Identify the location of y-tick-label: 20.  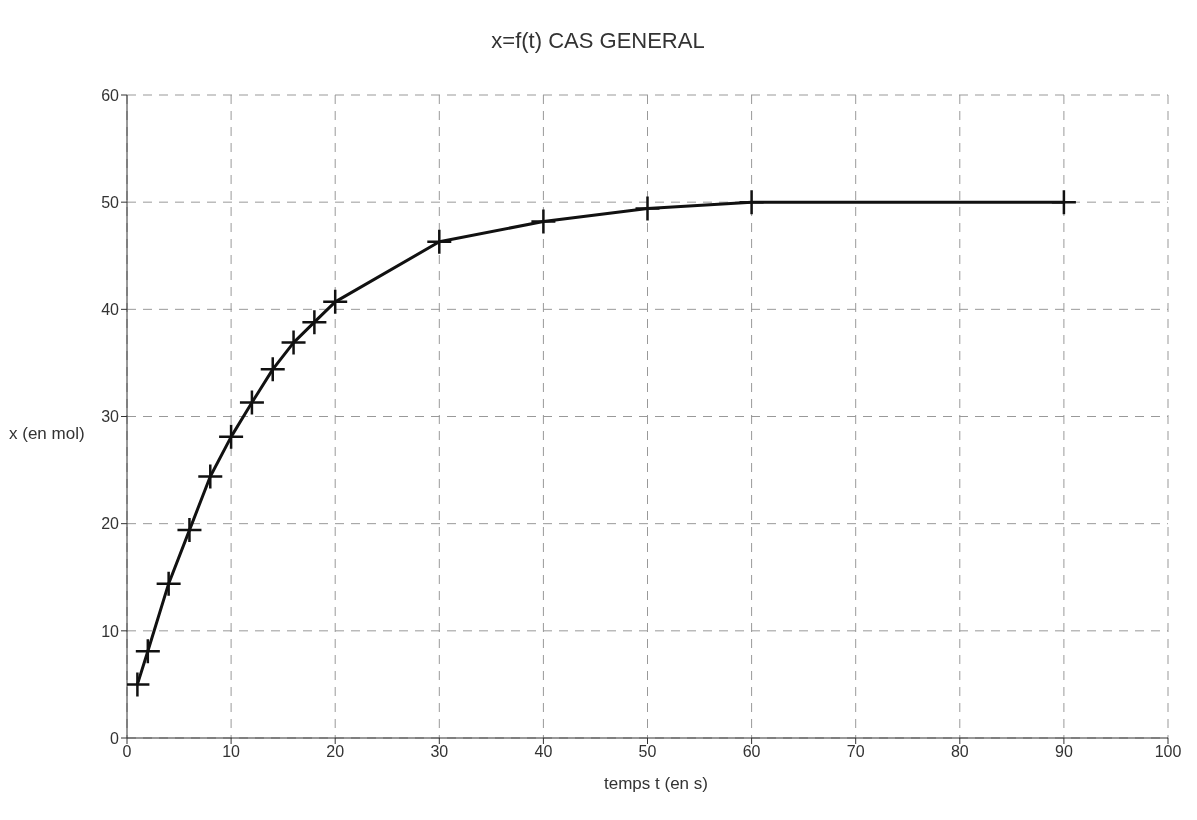
(110, 524).